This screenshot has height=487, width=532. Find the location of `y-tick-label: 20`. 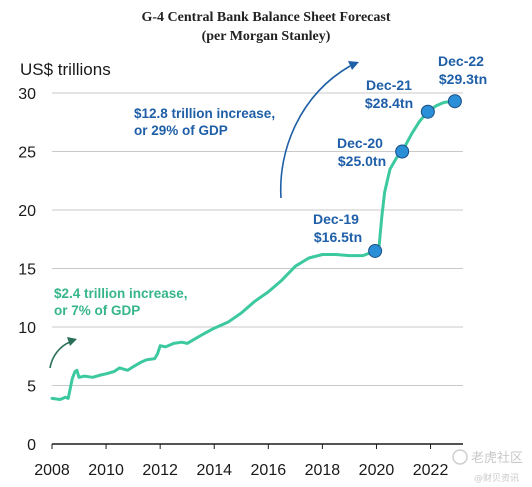

y-tick-label: 20 is located at coordinates (27, 211).